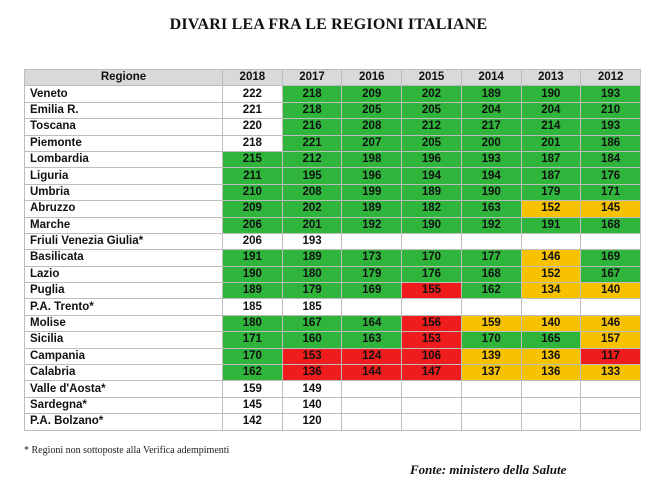 This screenshot has width=657, height=484. Describe the element at coordinates (332, 94) in the screenshot. I see `table-row: Veneto 222 218 209 202 189 190 193` at that location.